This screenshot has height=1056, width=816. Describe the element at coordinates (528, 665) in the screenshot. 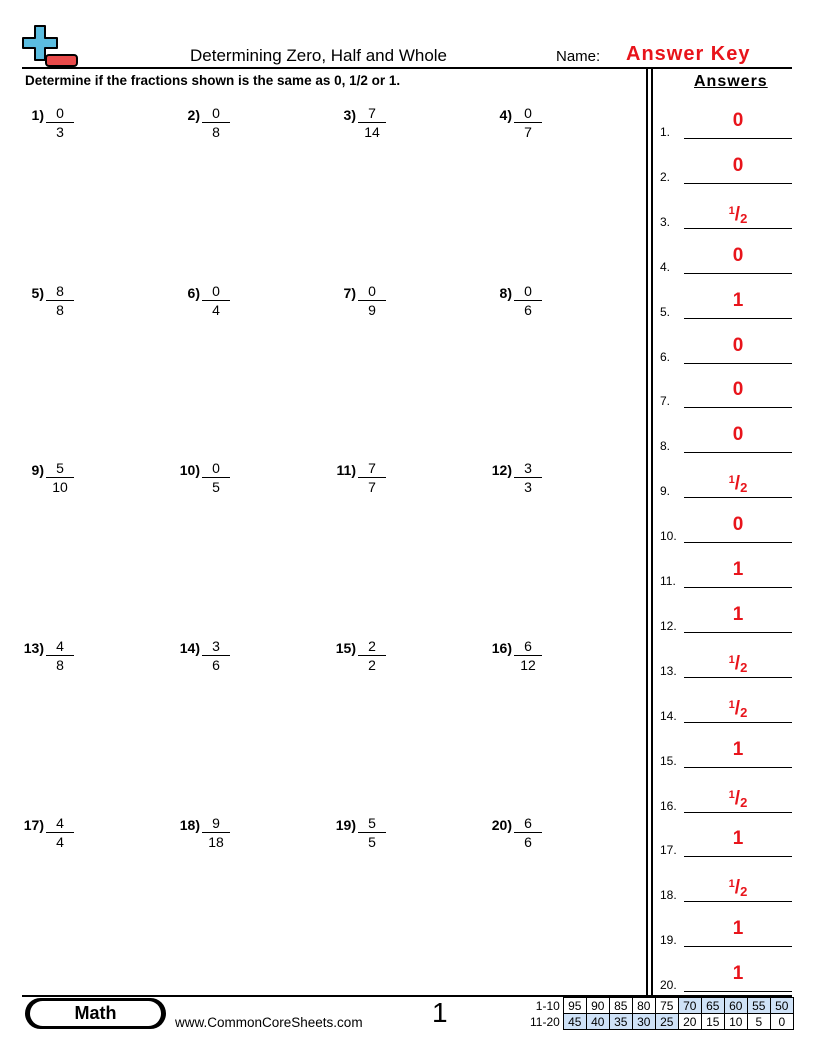

I see `denominator: 12` at that location.